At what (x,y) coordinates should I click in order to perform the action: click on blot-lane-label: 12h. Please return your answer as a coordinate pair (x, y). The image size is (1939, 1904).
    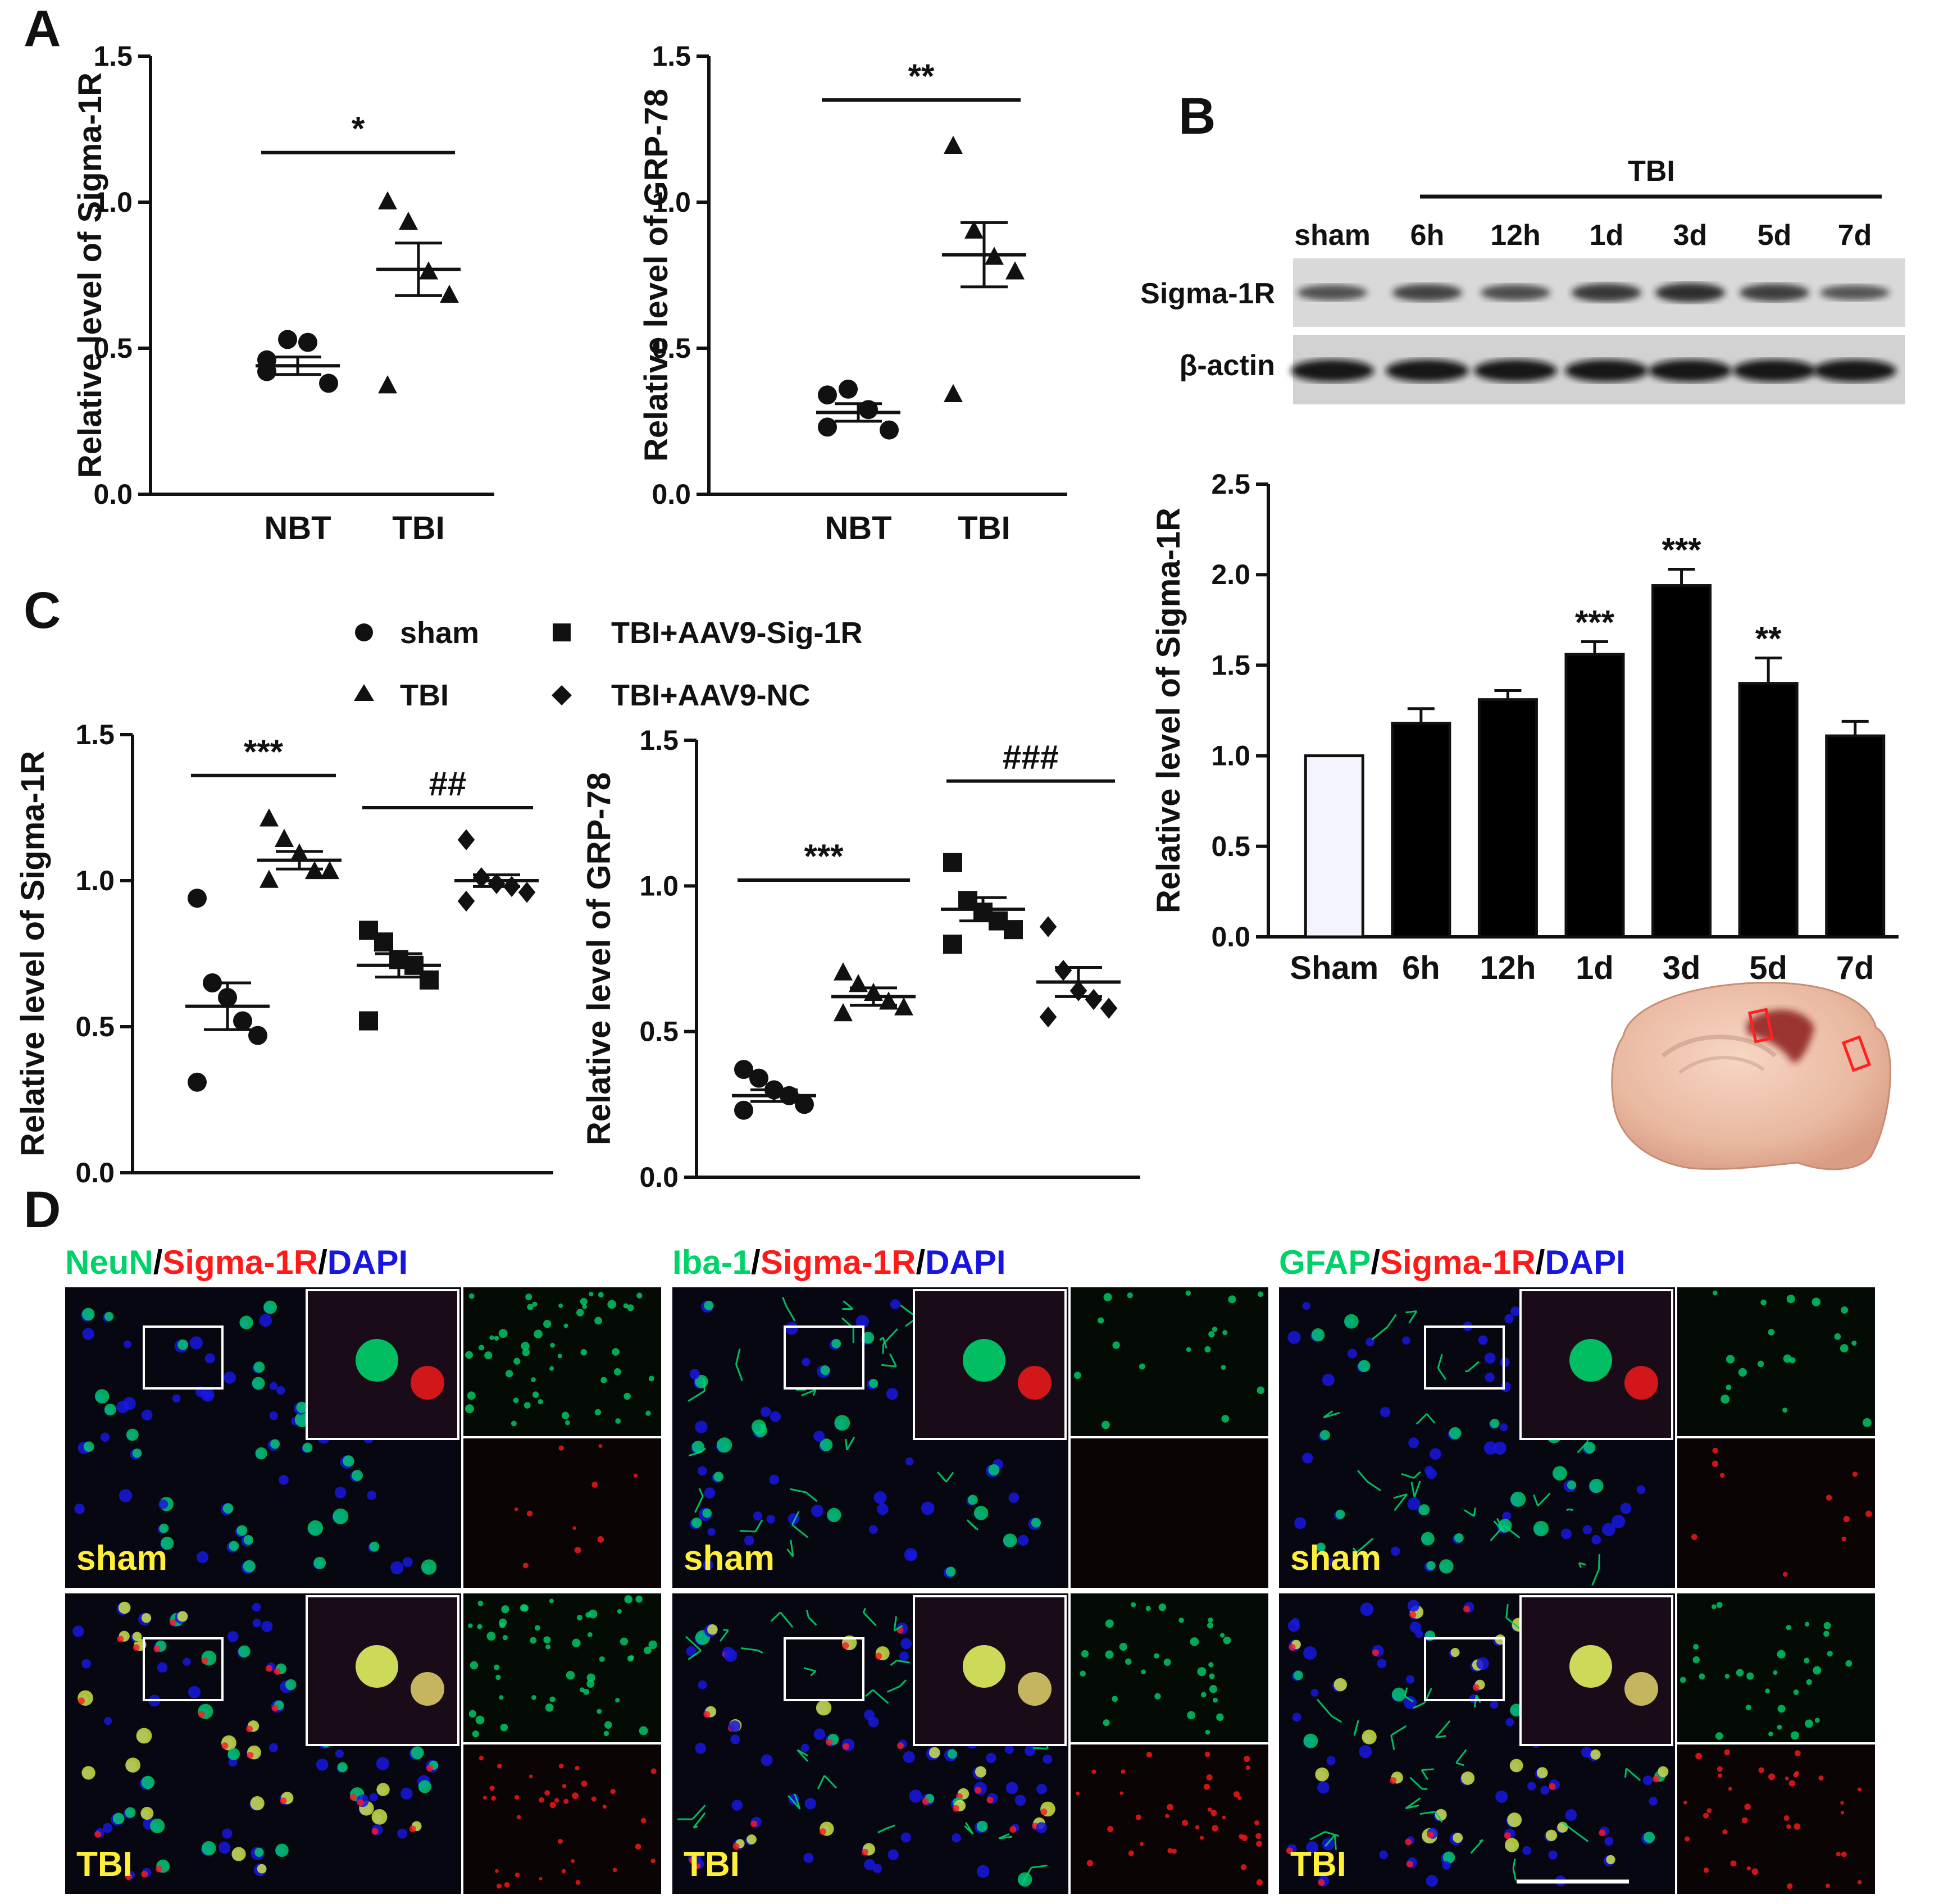
    Looking at the image, I should click on (1515, 235).